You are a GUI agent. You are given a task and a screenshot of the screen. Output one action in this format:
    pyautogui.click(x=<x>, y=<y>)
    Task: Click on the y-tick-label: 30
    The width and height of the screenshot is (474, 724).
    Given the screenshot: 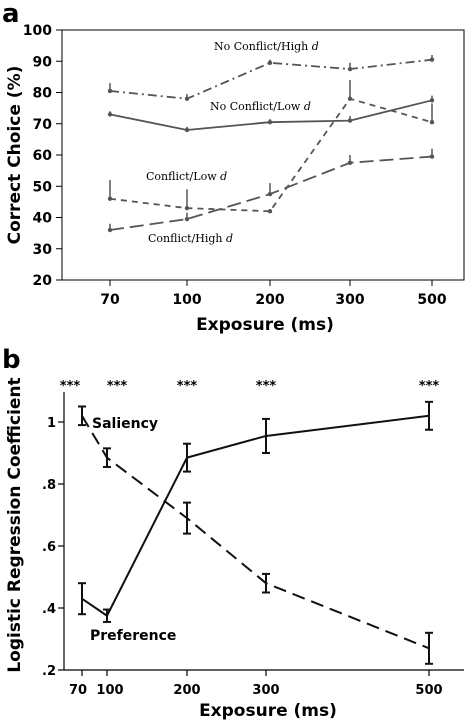 What is the action you would take?
    pyautogui.click(x=43, y=250)
    